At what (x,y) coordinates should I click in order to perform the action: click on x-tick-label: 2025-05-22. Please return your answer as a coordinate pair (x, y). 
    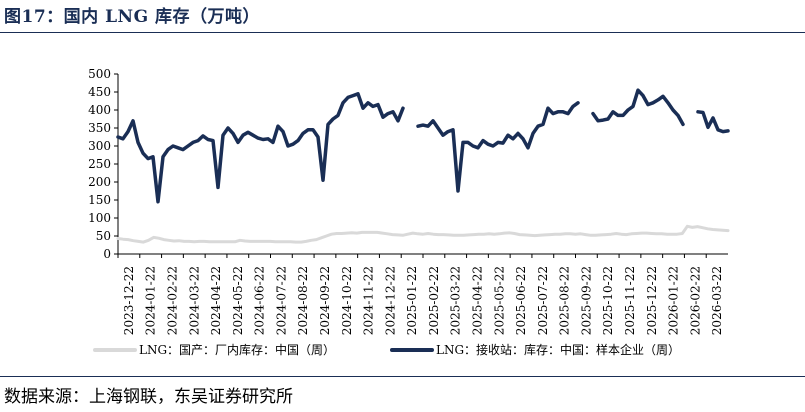
    Looking at the image, I should click on (499, 300).